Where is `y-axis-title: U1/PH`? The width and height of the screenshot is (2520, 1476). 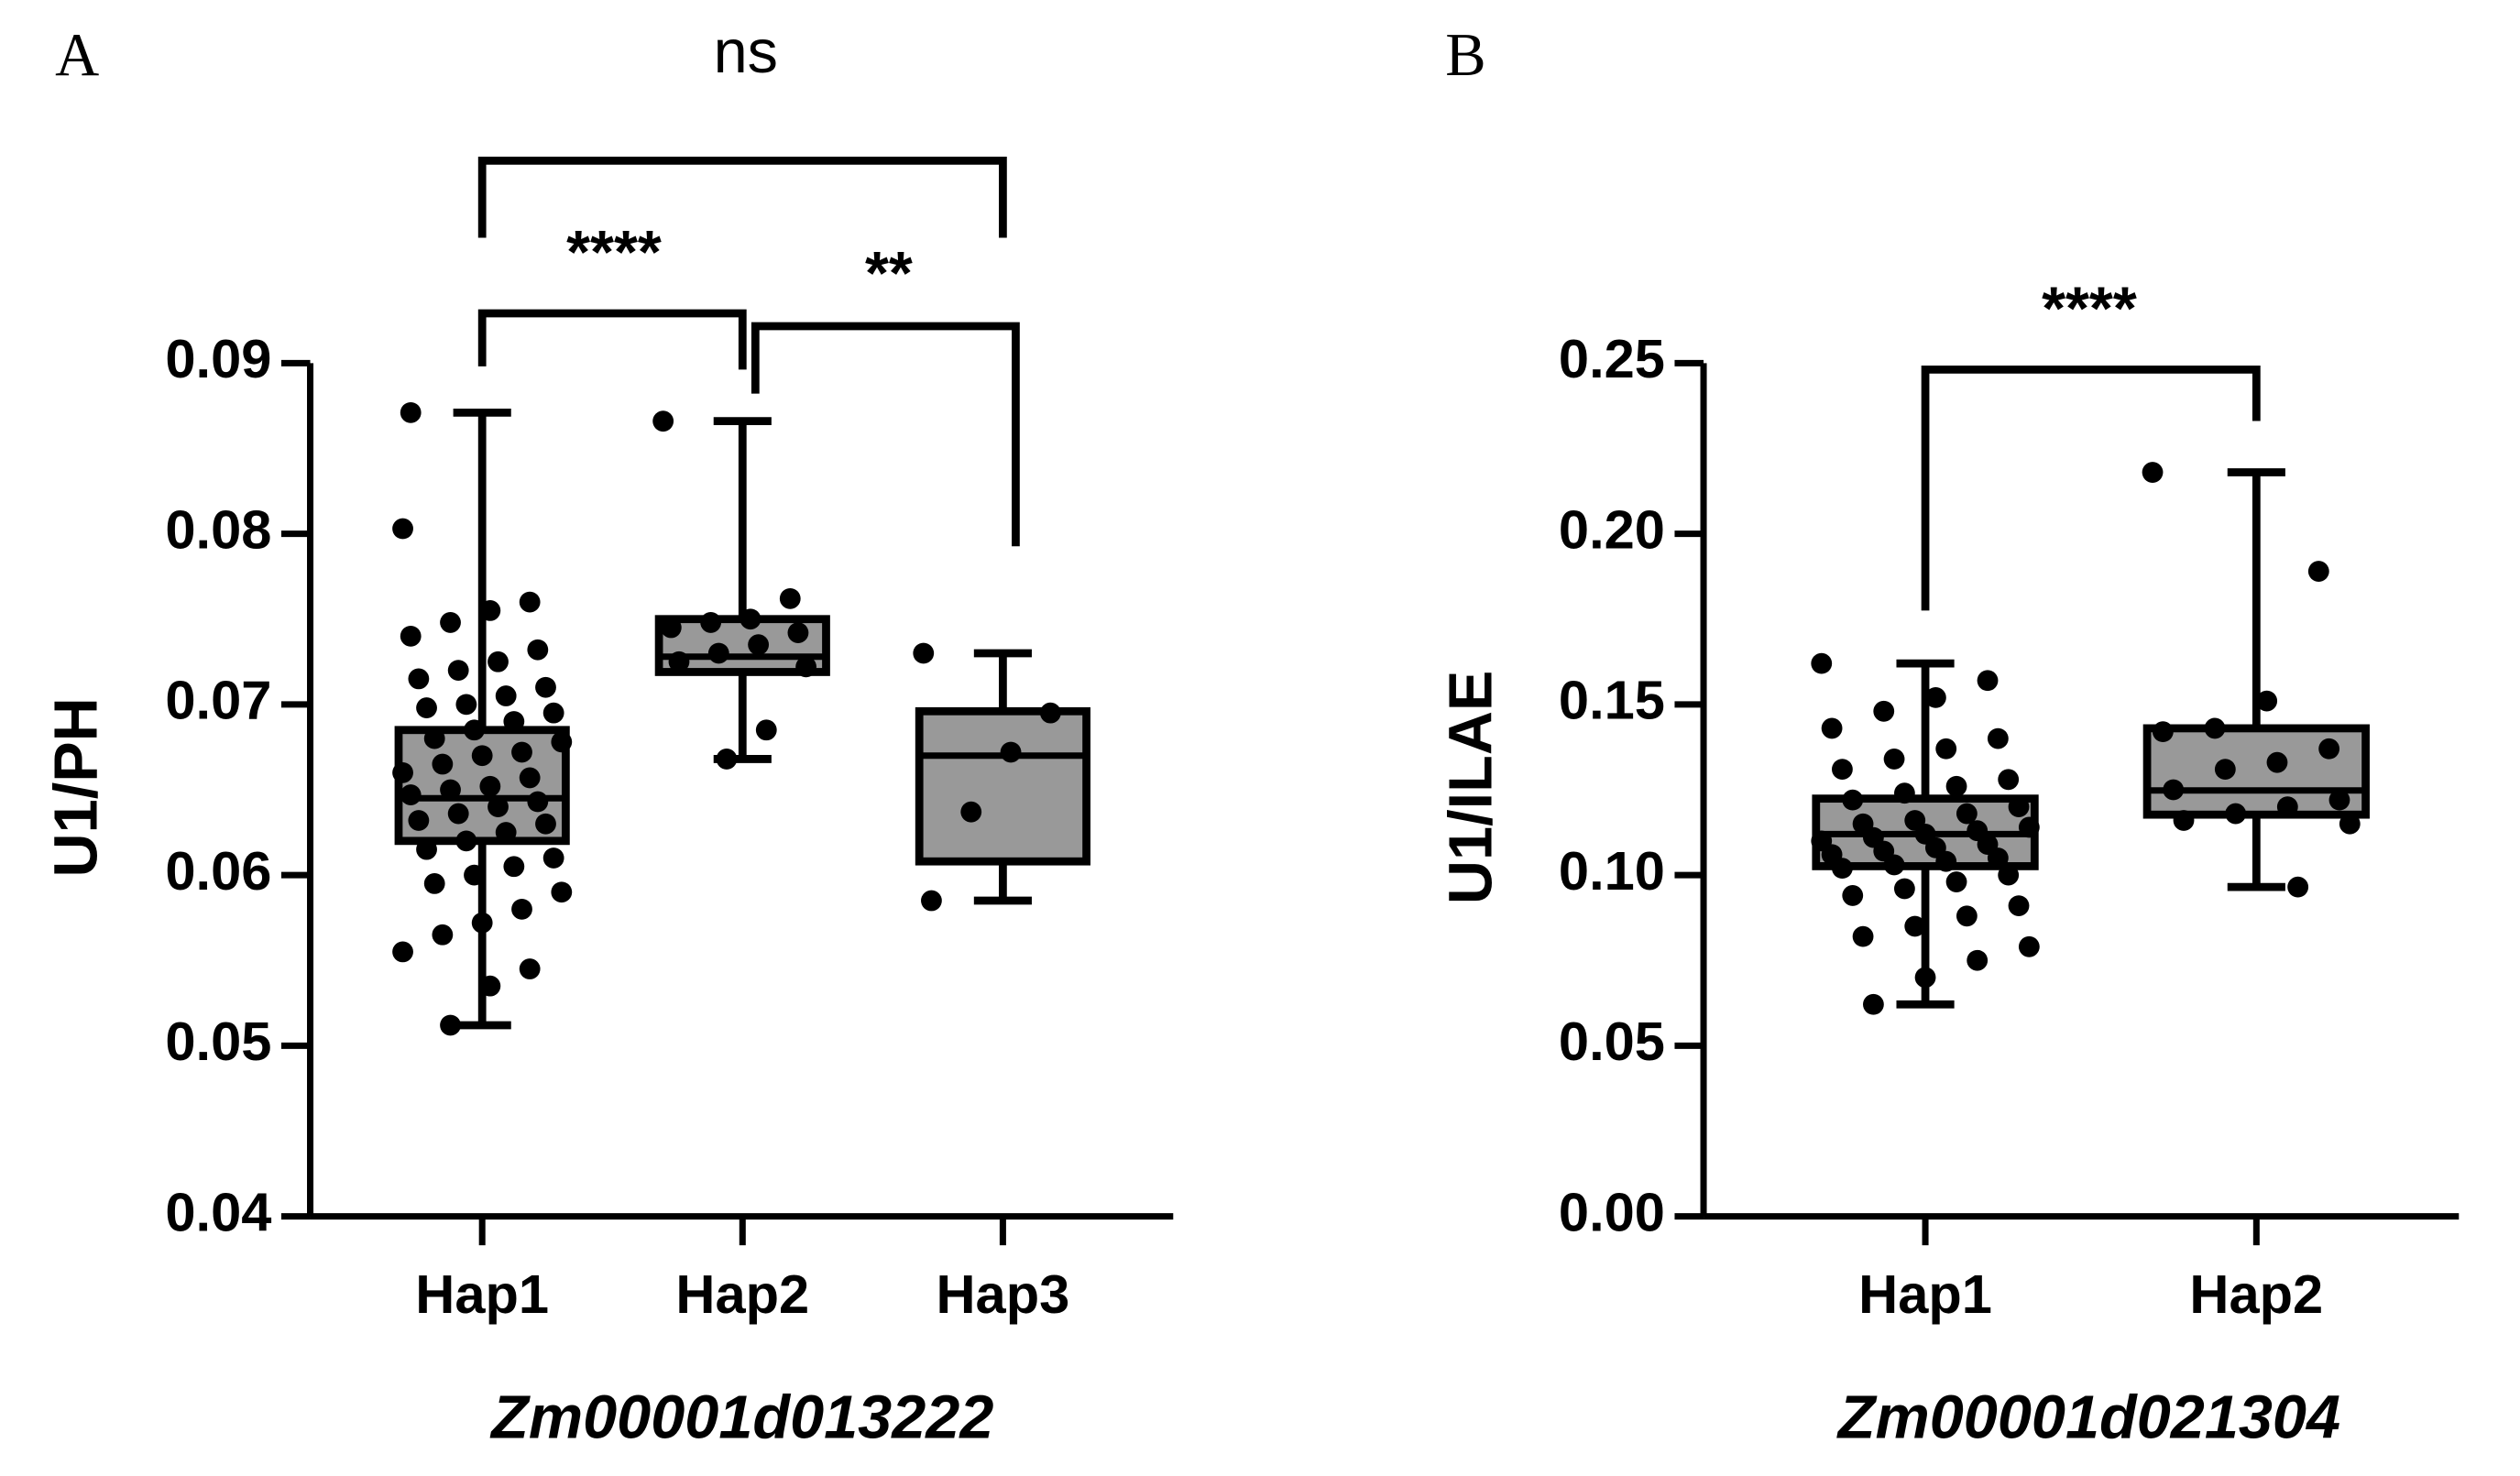
y-axis-title: U1/PH is located at coordinates (76, 787).